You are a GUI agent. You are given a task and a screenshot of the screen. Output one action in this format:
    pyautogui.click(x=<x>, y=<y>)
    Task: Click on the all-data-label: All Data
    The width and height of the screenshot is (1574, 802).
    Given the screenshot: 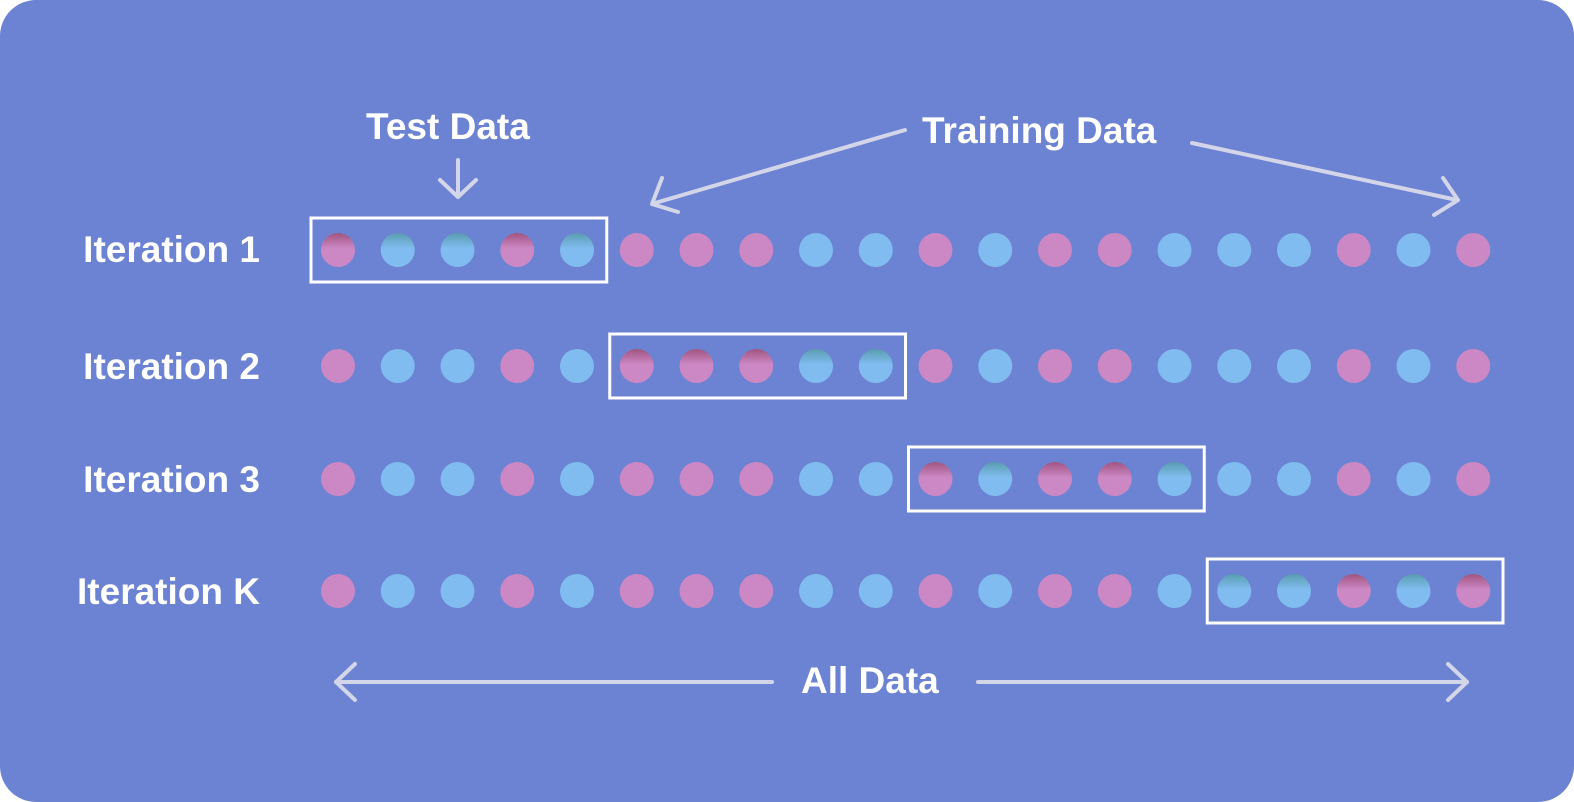 What is the action you would take?
    pyautogui.click(x=870, y=680)
    